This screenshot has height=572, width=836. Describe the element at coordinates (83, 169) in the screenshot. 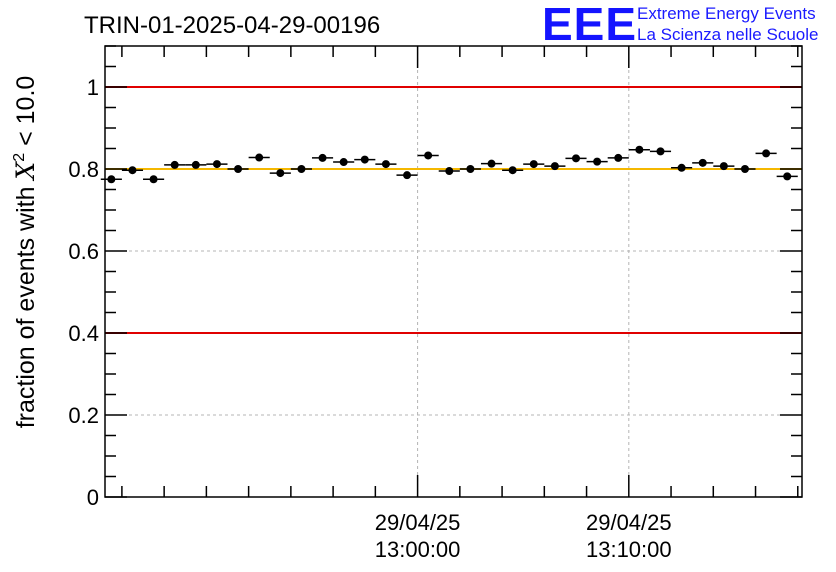

I see `y-tick-label: 0.8` at that location.